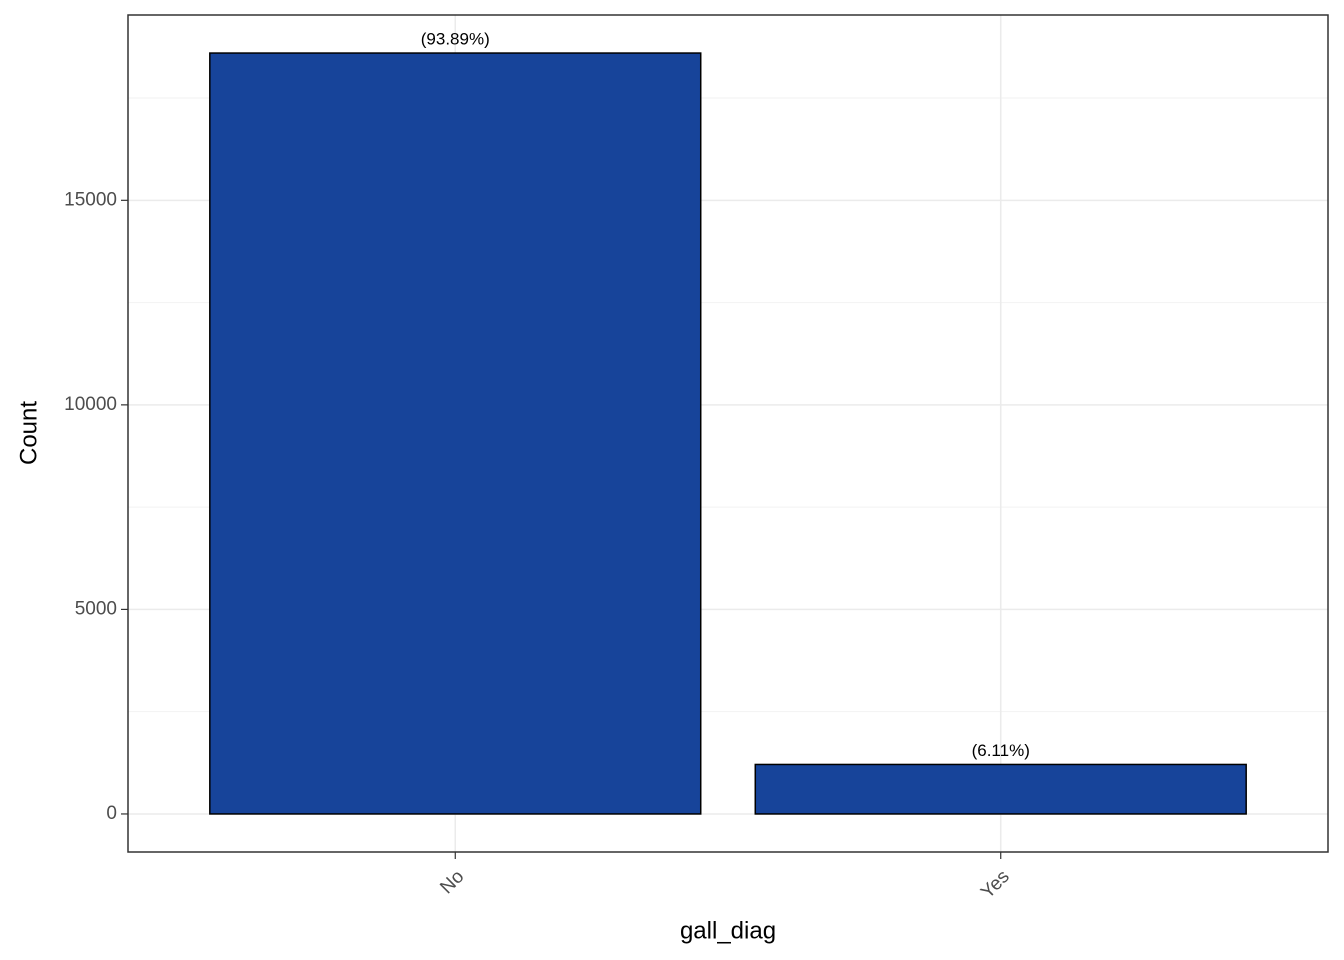 The width and height of the screenshot is (1344, 960). Describe the element at coordinates (1001, 750) in the screenshot. I see `data-label: (6.11%)` at that location.